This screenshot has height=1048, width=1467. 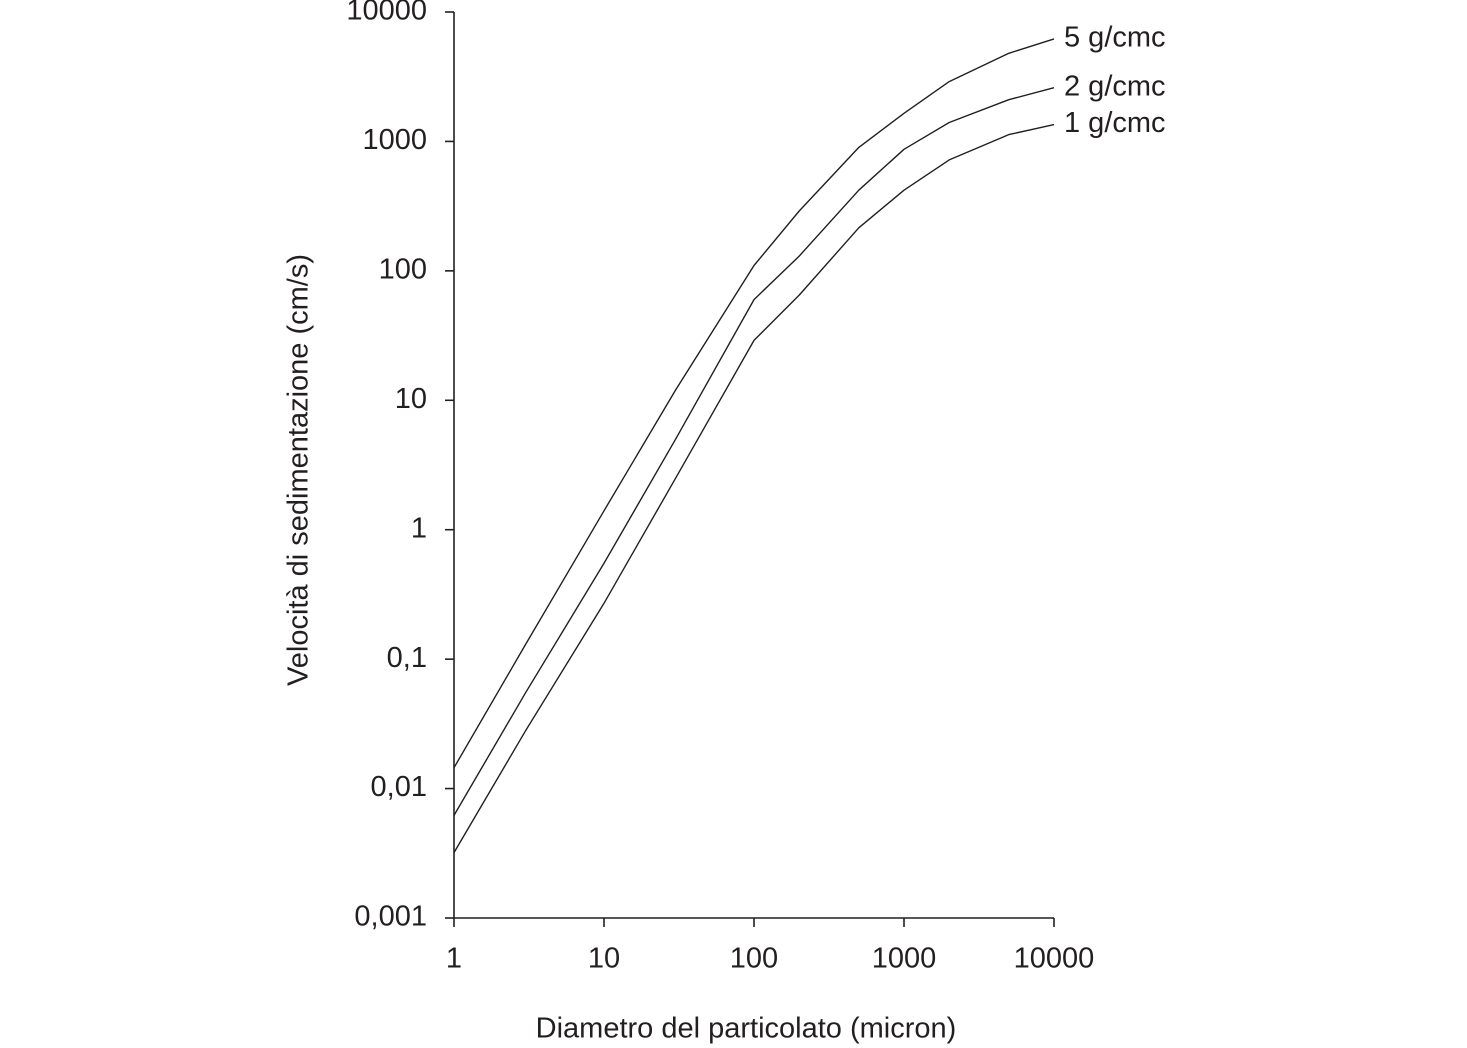 I want to click on x-tick-label: 10, so click(x=604, y=959).